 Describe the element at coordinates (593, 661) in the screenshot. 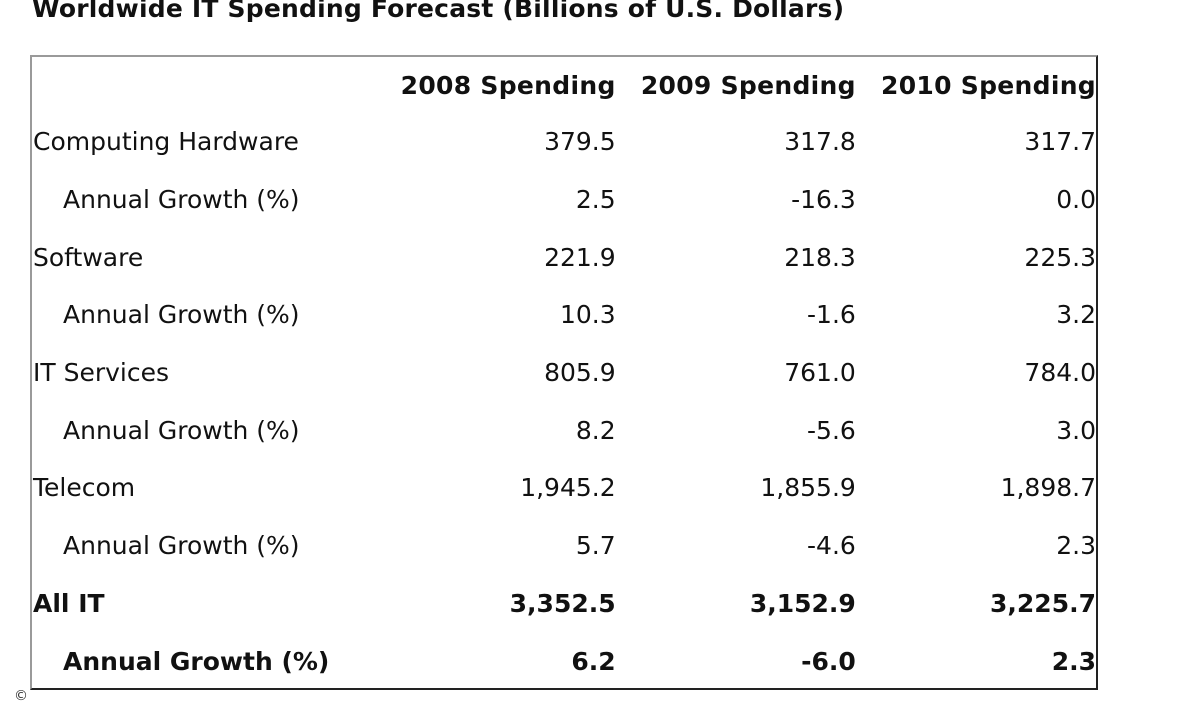

I see `cell-2008: 6.2` at that location.